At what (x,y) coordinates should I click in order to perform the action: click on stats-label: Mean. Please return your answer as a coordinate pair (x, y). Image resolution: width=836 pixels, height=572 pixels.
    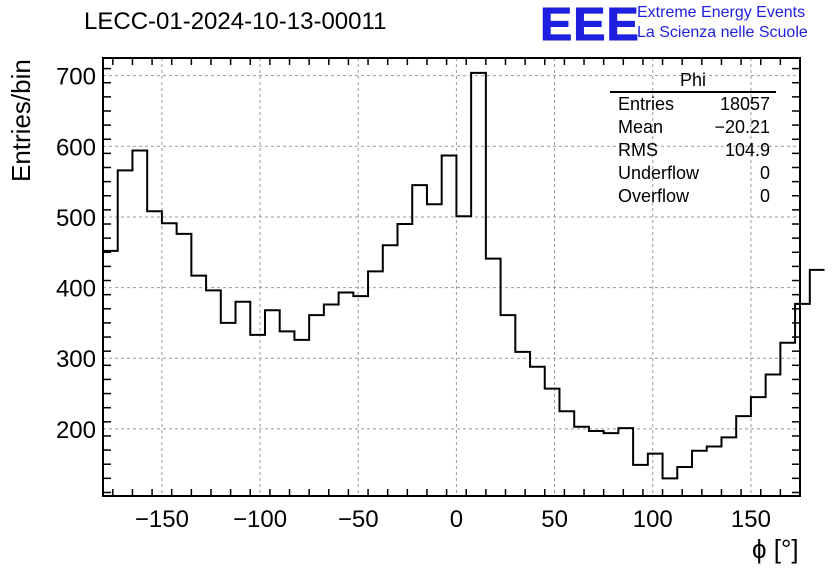
    Looking at the image, I should click on (641, 127).